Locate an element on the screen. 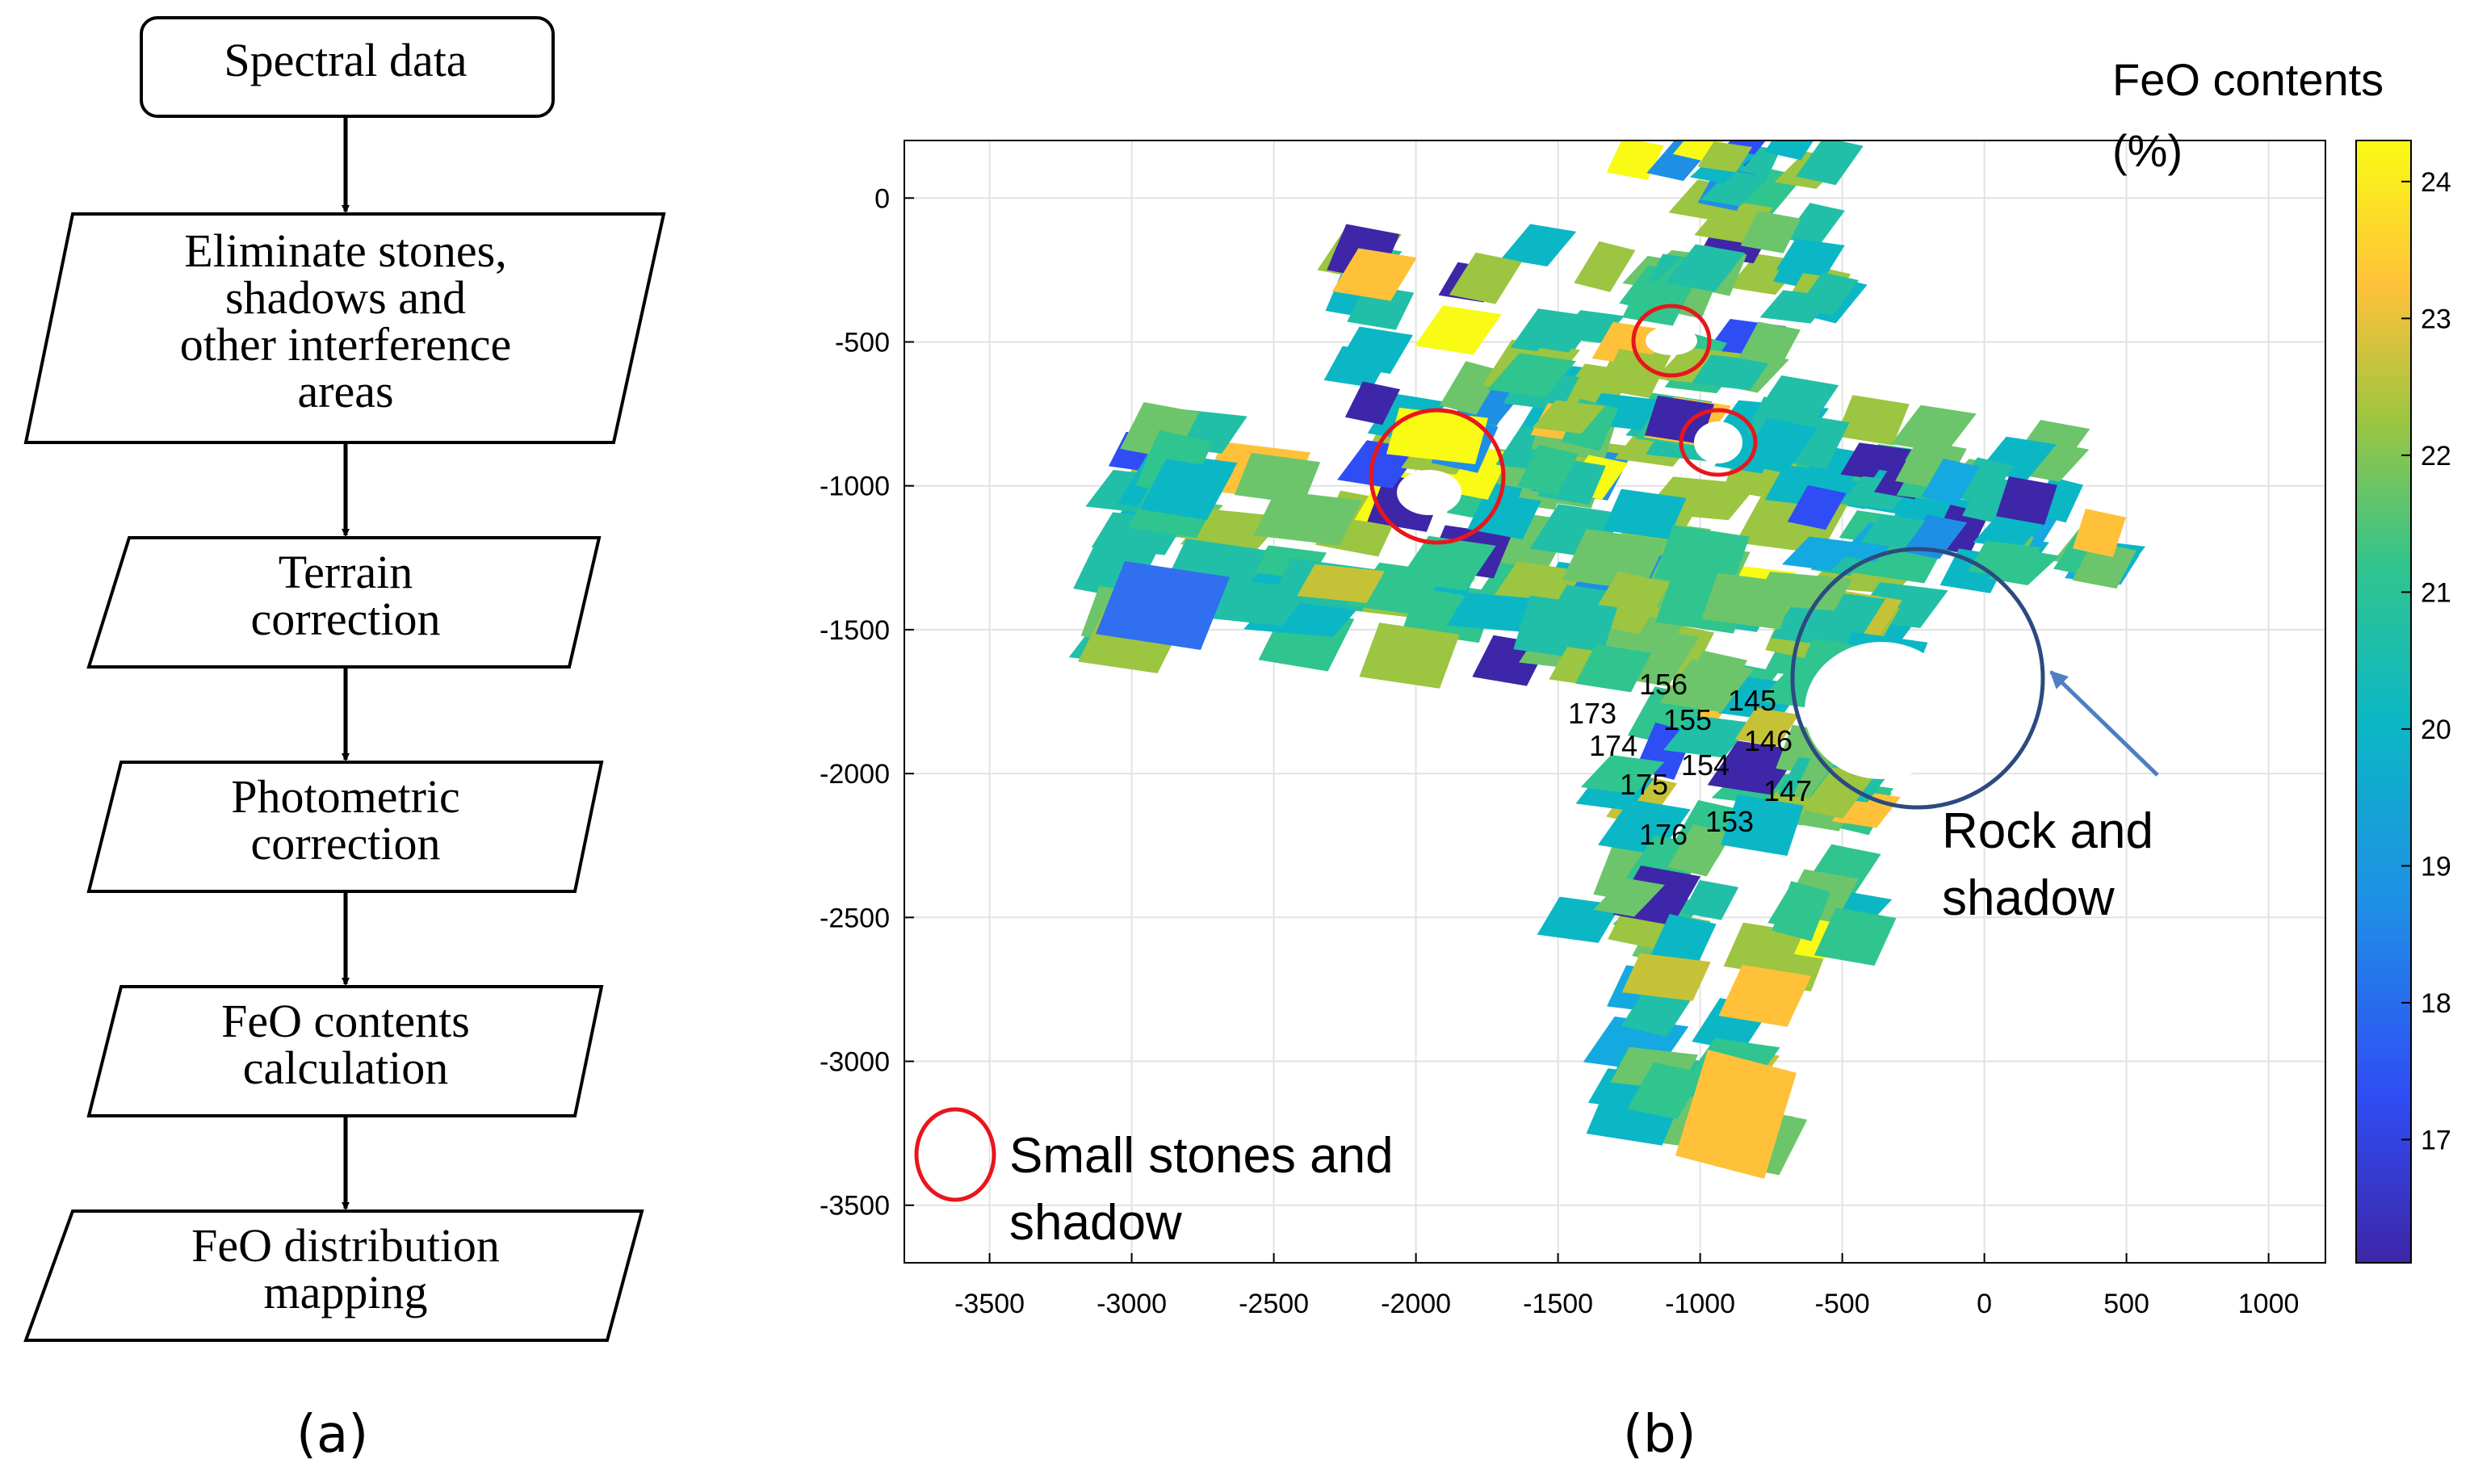 This screenshot has height=1484, width=2474. flow-text-photometric-1: Photometric is located at coordinates (345, 796).